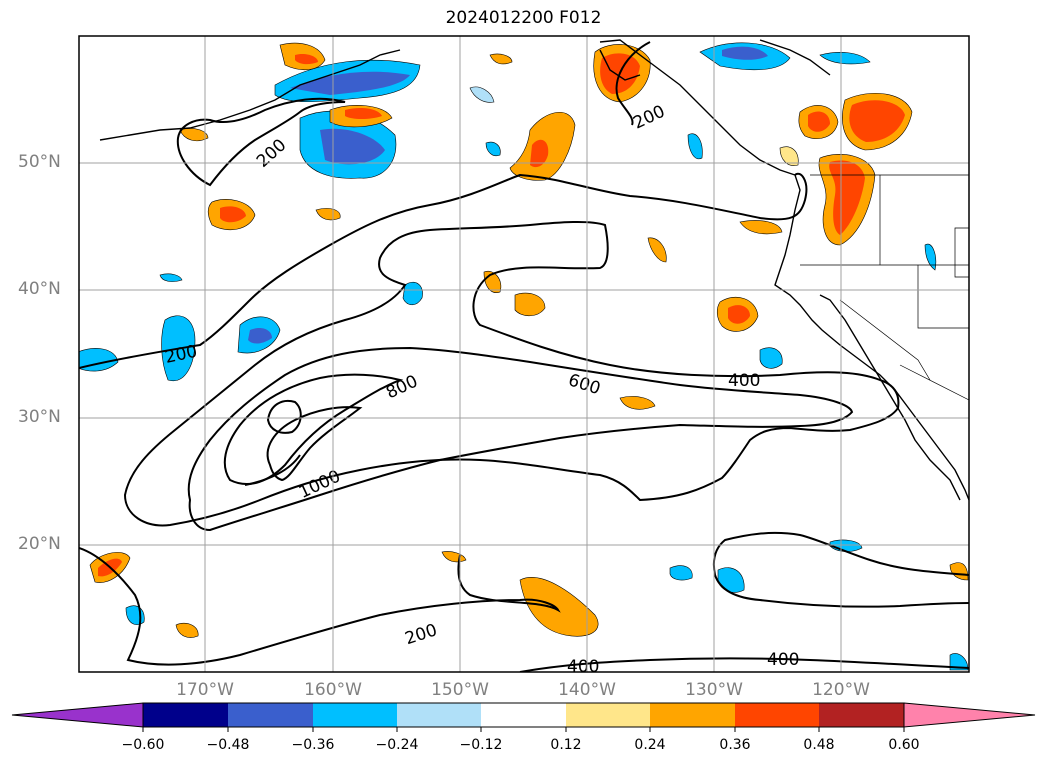 This screenshot has height=765, width=1047. Describe the element at coordinates (523, 18) in the screenshot. I see `map-title: 2024012200 F012` at that location.